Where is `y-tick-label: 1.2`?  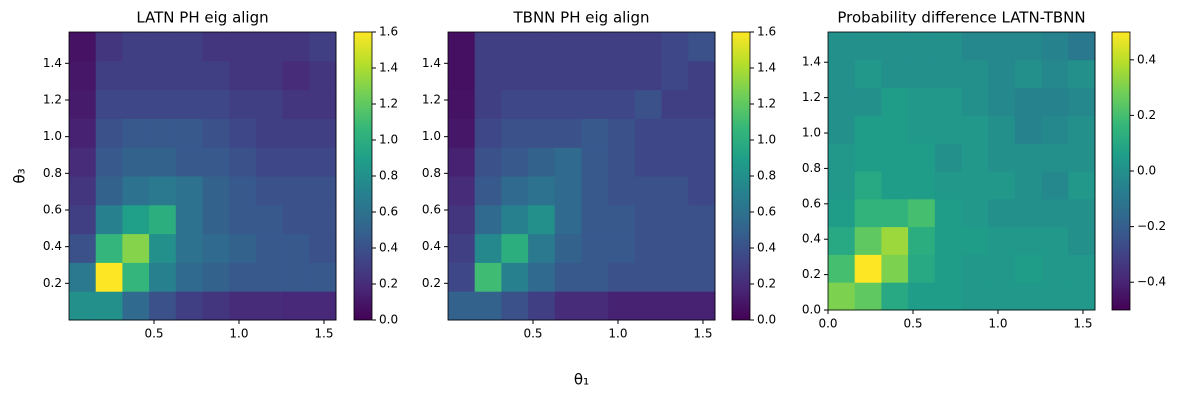
y-tick-label: 1.2 is located at coordinates (52, 99).